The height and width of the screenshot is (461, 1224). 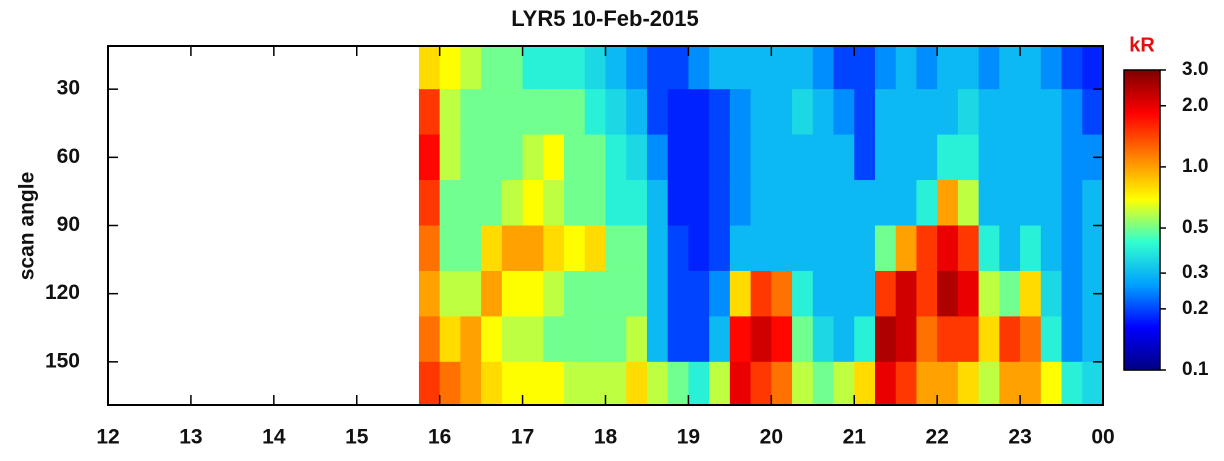 What do you see at coordinates (522, 437) in the screenshot?
I see `x-tick-label: 17` at bounding box center [522, 437].